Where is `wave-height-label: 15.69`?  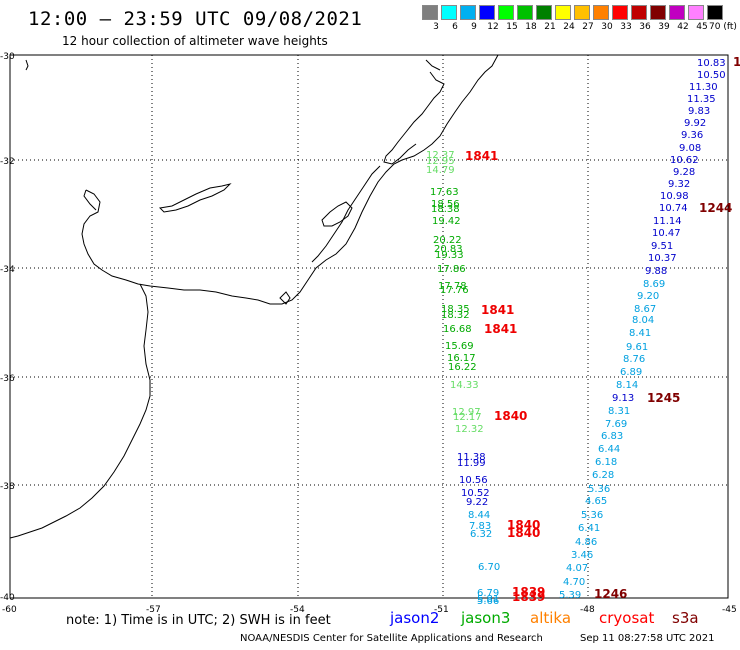
wave-height-label: 15.69 is located at coordinates (459, 346).